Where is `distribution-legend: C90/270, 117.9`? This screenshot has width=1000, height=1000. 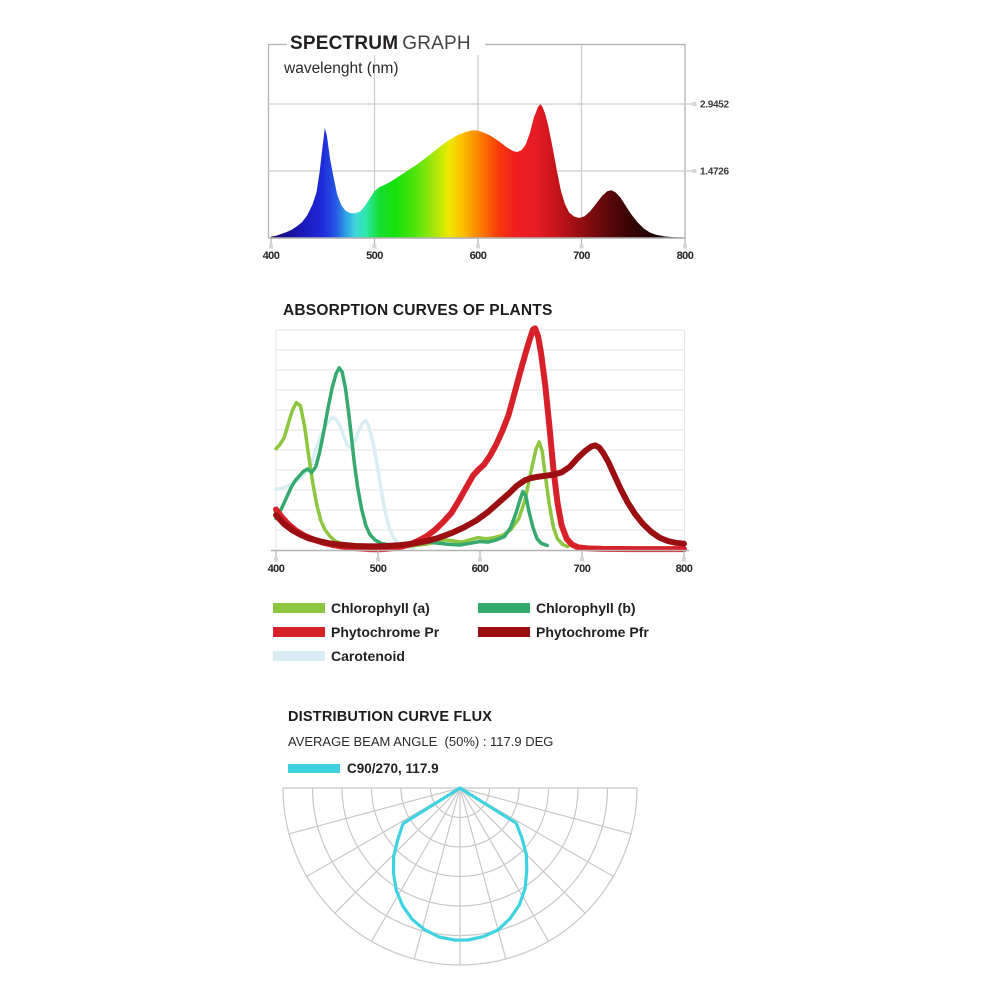 distribution-legend: C90/270, 117.9 is located at coordinates (363, 768).